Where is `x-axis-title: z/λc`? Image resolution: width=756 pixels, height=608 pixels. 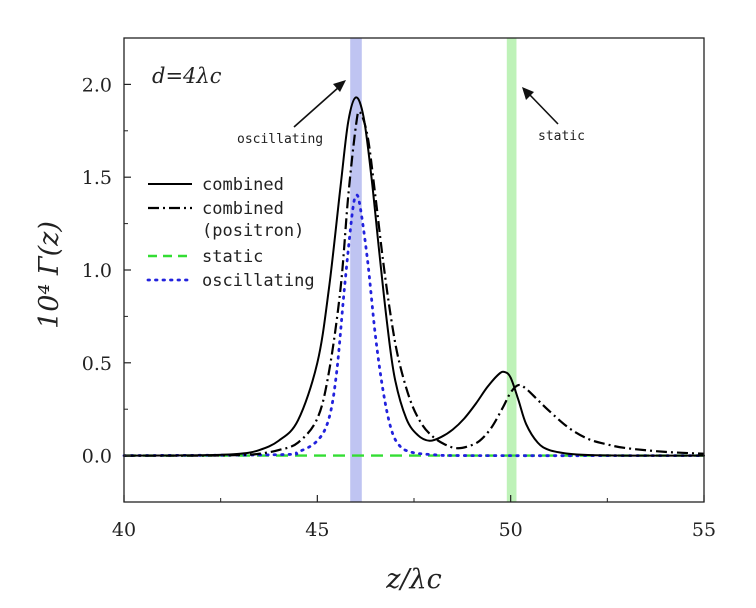
x-axis-title: z/λc is located at coordinates (413, 579).